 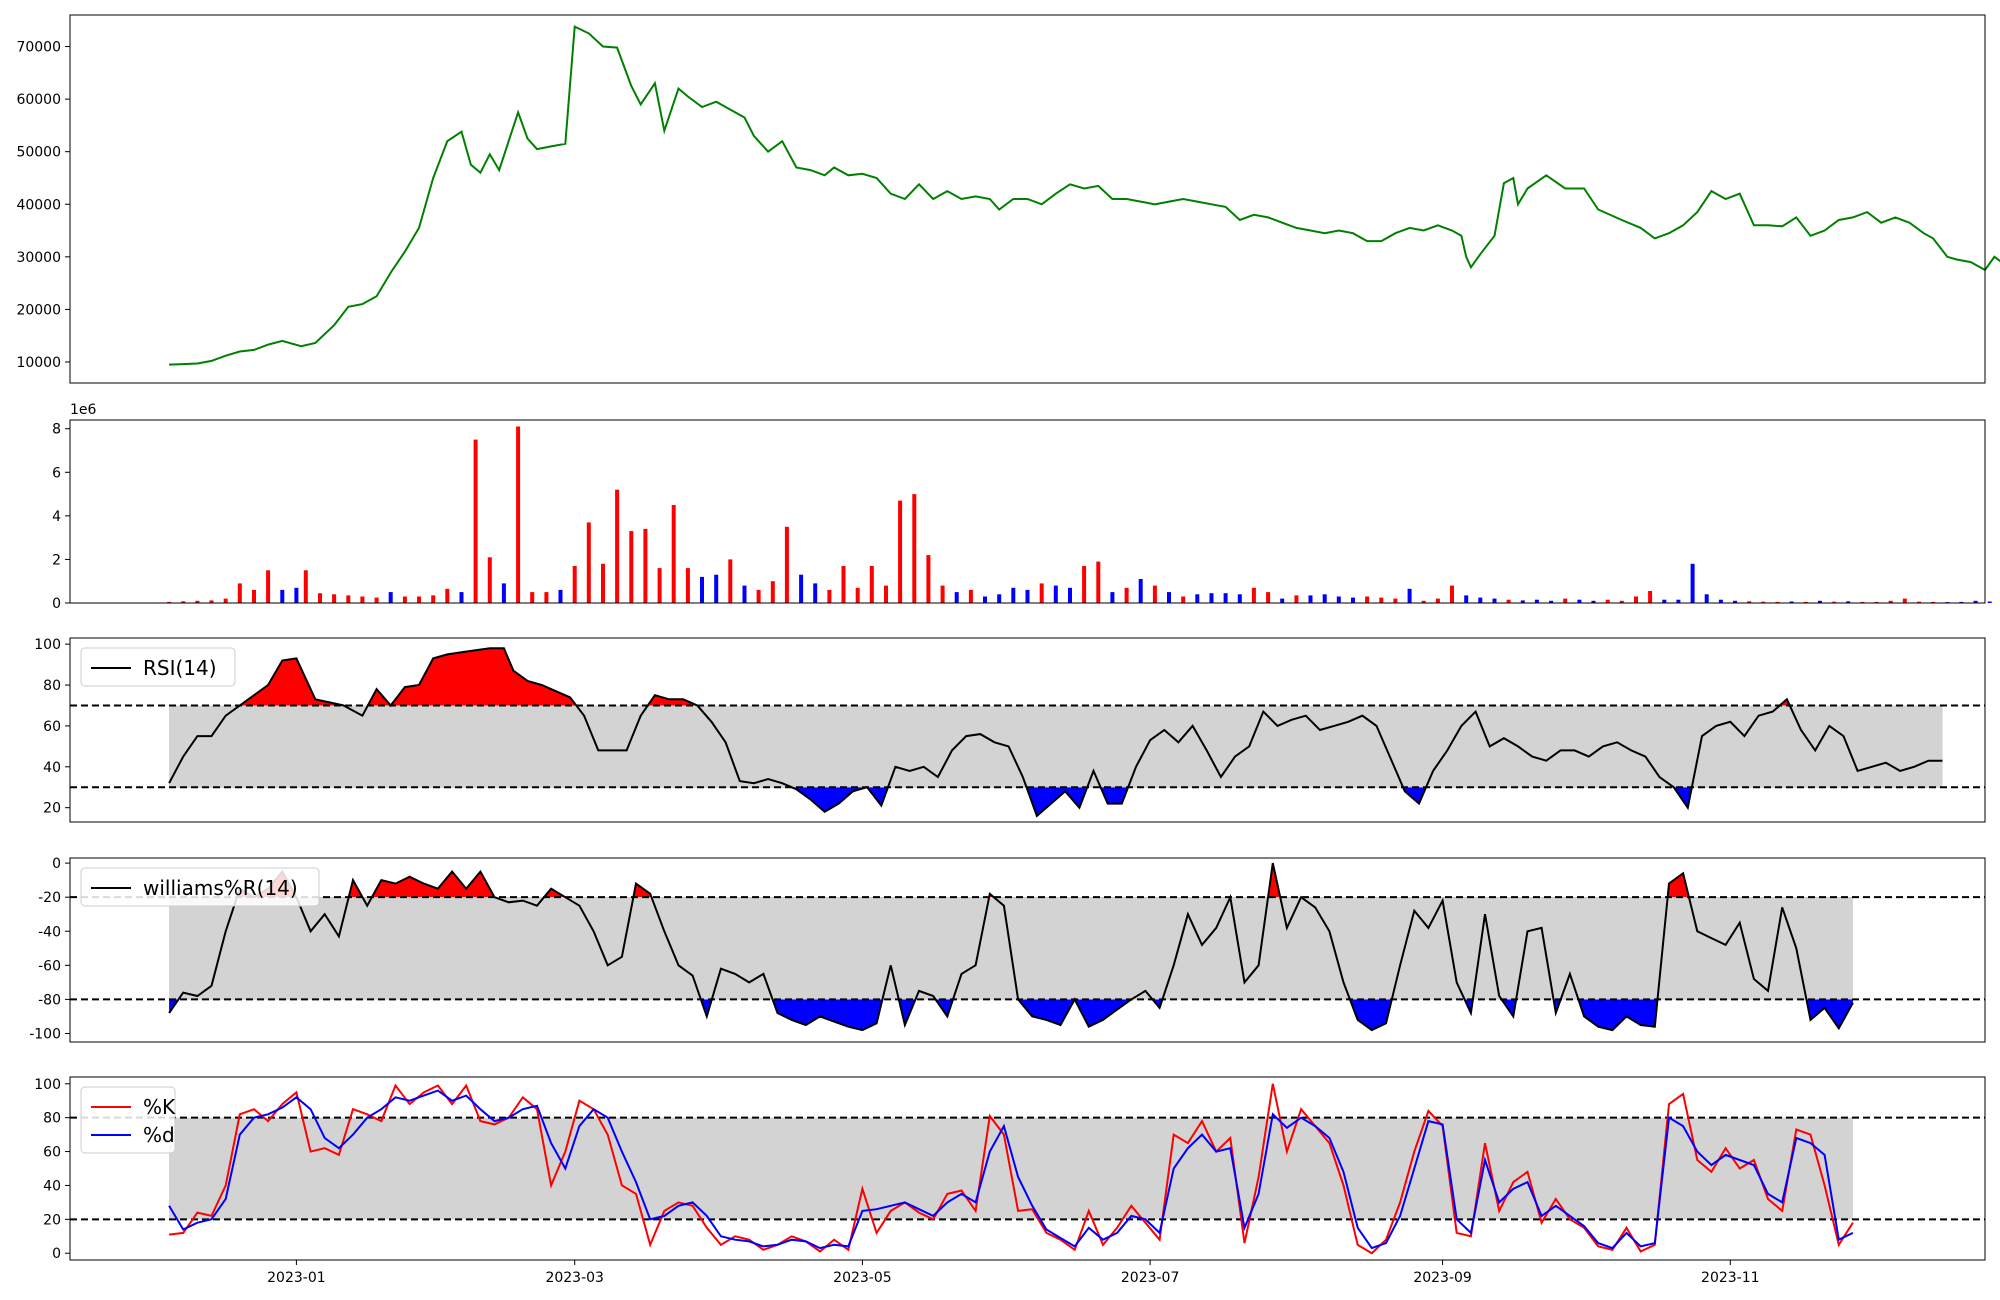 What do you see at coordinates (1150, 1278) in the screenshot?
I see `x-tick-label: 2023-07` at bounding box center [1150, 1278].